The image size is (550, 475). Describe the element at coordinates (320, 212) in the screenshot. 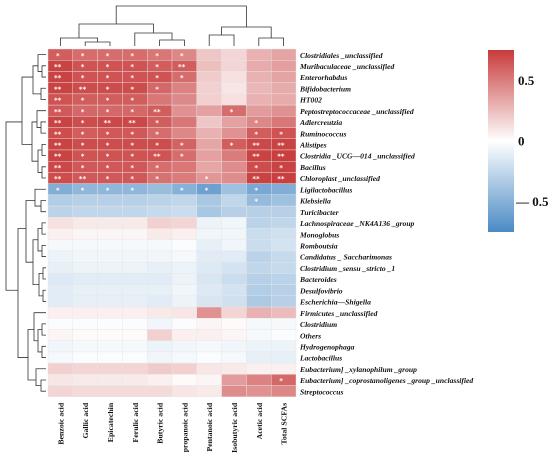

I see `row-label: Turicibacter` at that location.